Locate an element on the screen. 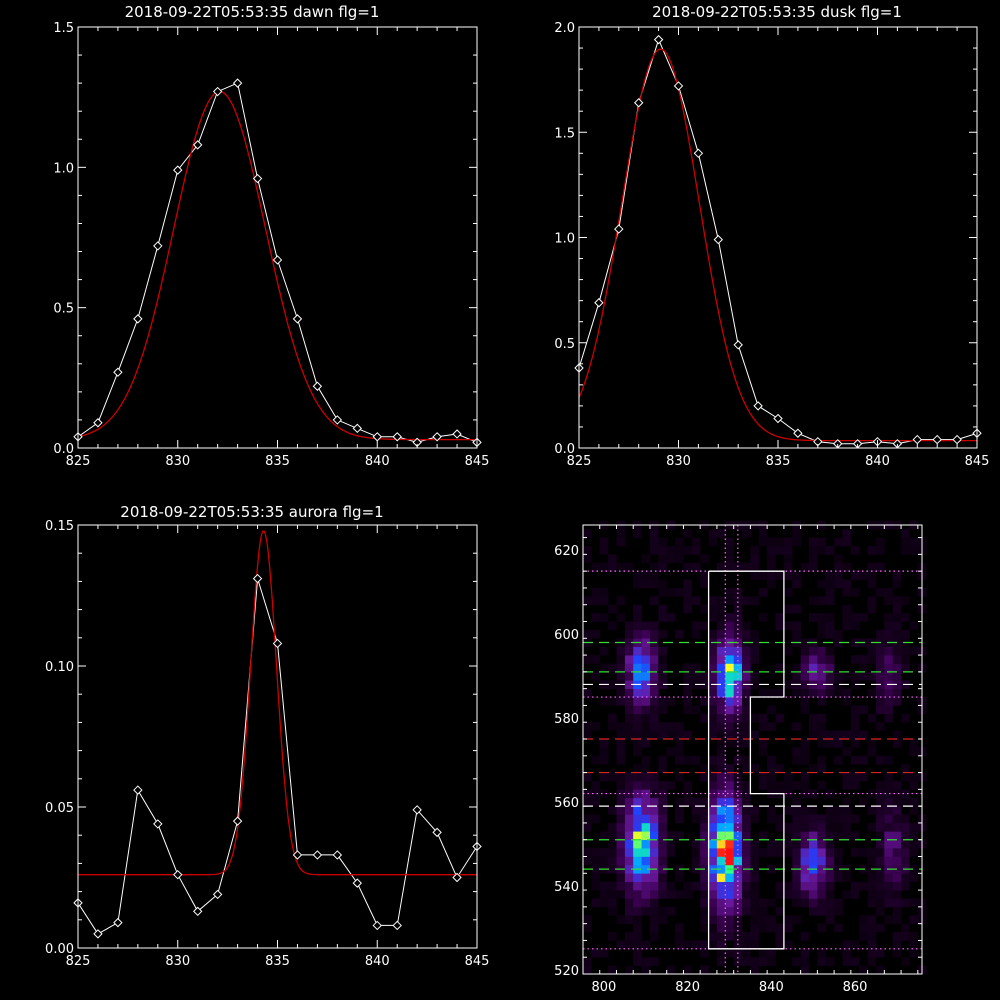 Image resolution: width=1000 pixels, height=1000 pixels. y-tick-label: 580 is located at coordinates (566, 719).